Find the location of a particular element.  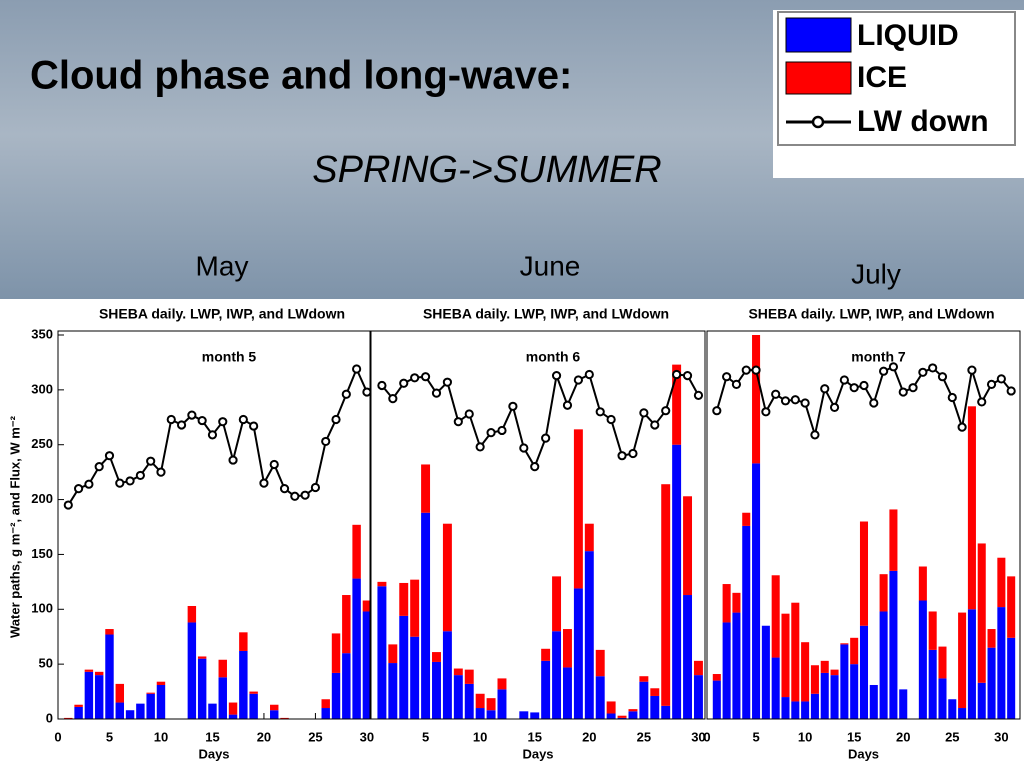

legend-swatch is located at coordinates (818, 78).